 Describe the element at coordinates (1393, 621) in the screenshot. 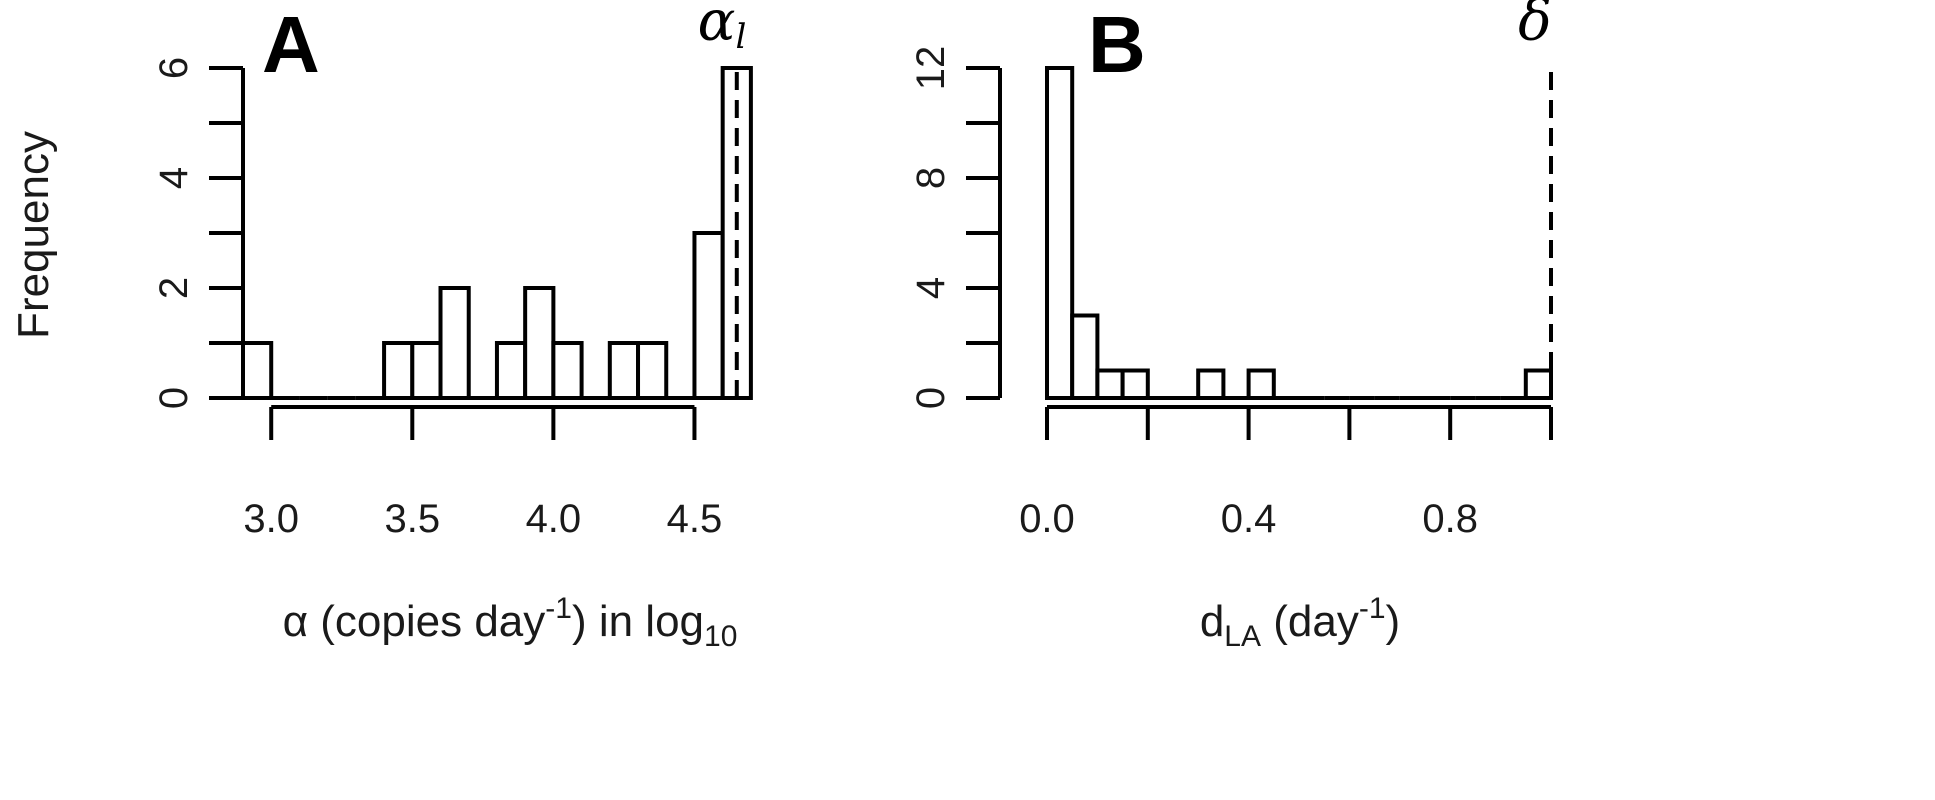

I see `x-axis-title-part: )` at that location.